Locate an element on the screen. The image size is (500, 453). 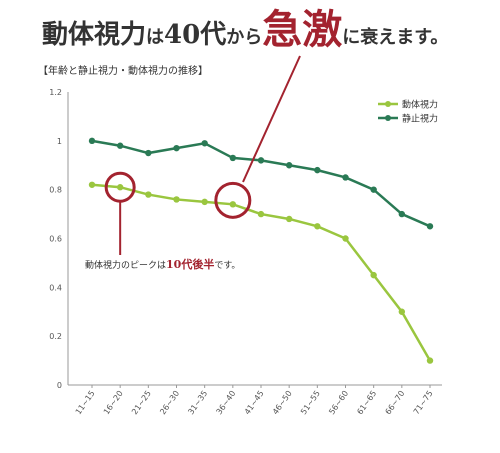
headline-part5: に衰えます。 is located at coordinates (395, 37).